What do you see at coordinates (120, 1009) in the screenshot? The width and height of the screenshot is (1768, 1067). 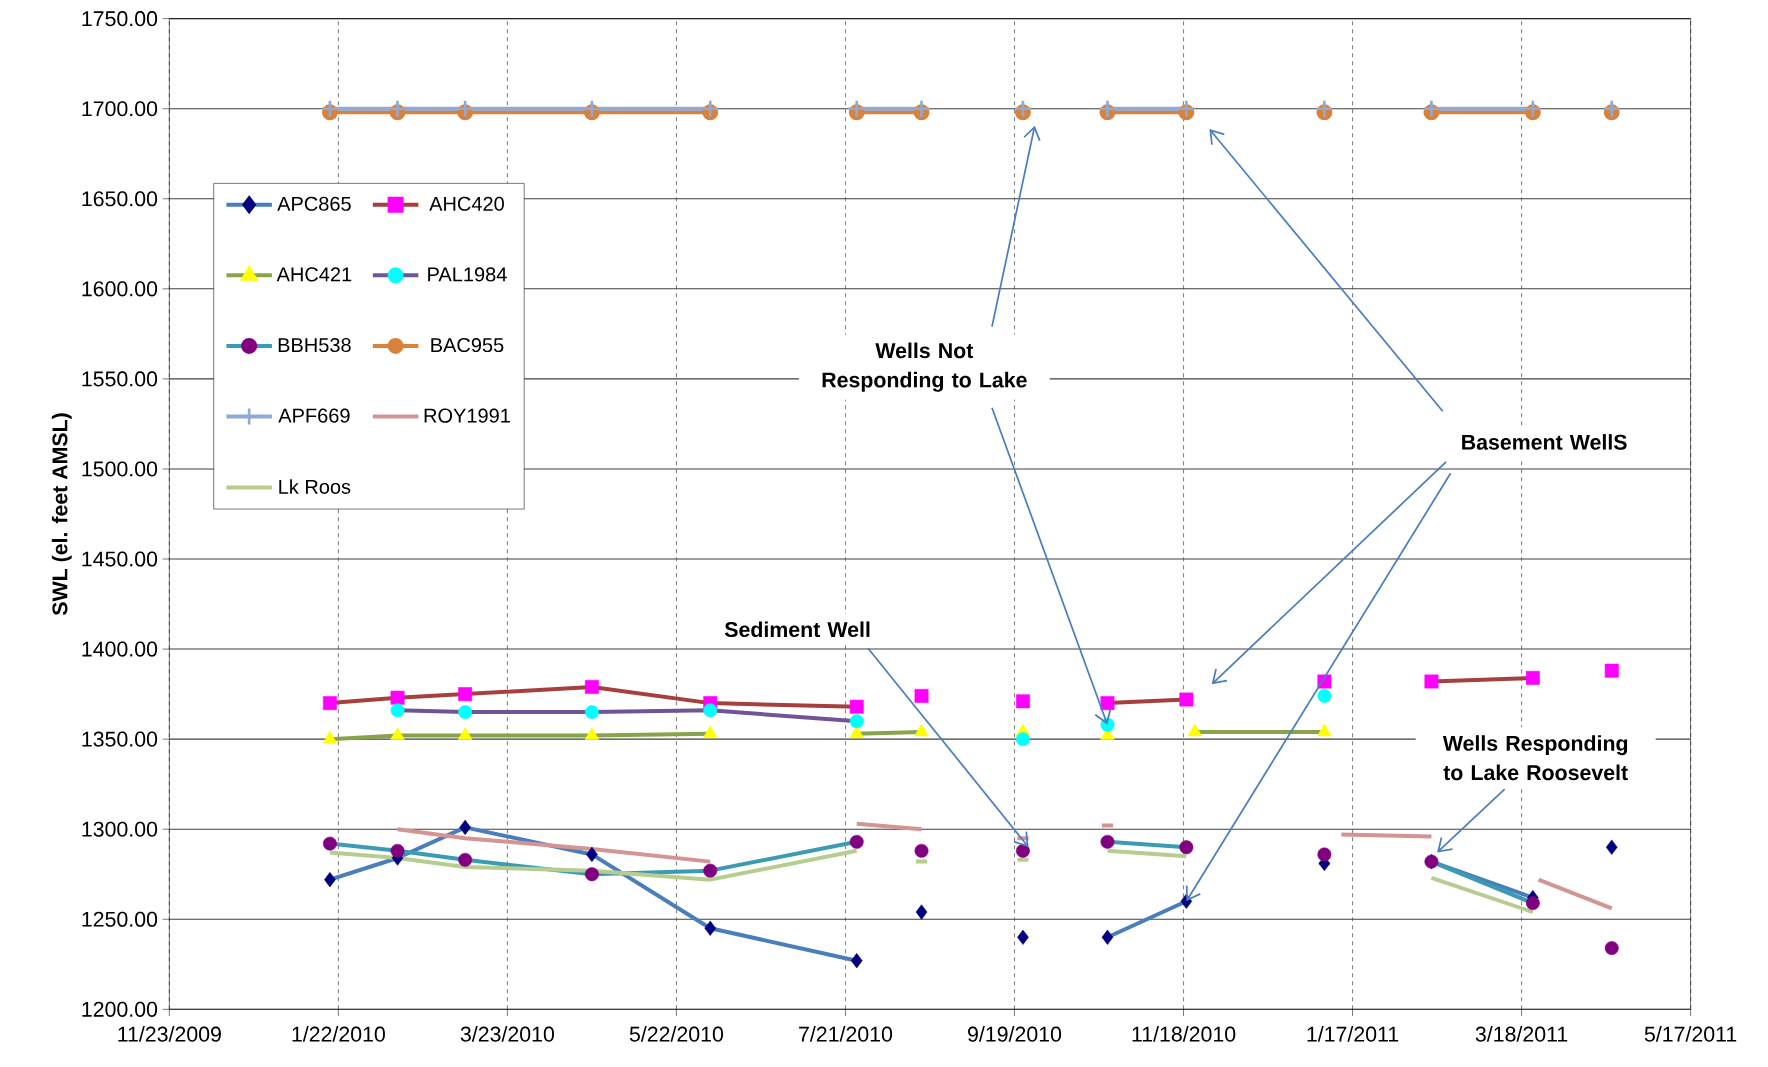 I see `y-tick-label: 1200.00` at bounding box center [120, 1009].